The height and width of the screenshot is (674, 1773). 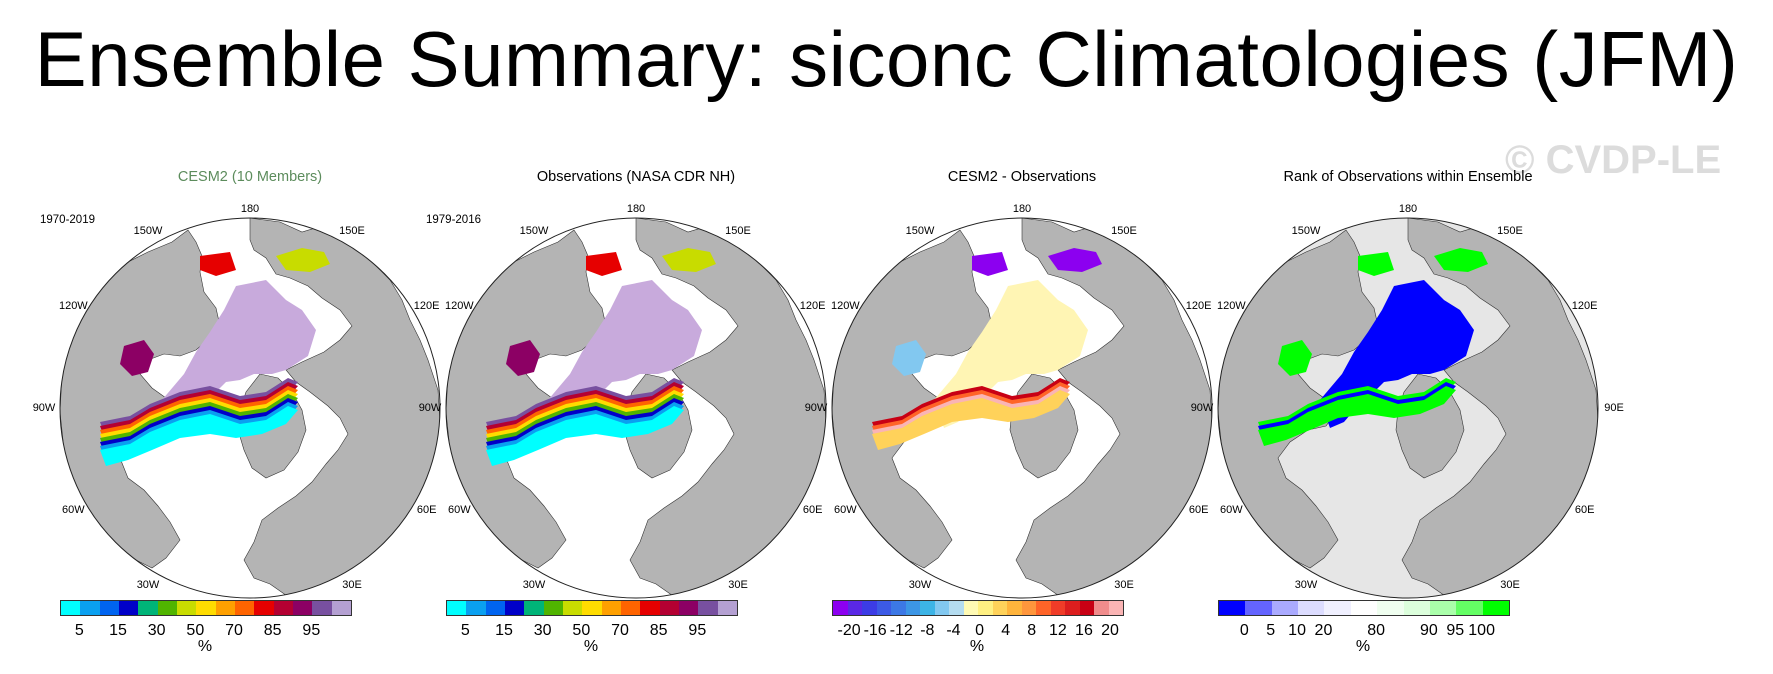 What do you see at coordinates (67, 220) in the screenshot?
I see `period-label: 1970-2019` at bounding box center [67, 220].